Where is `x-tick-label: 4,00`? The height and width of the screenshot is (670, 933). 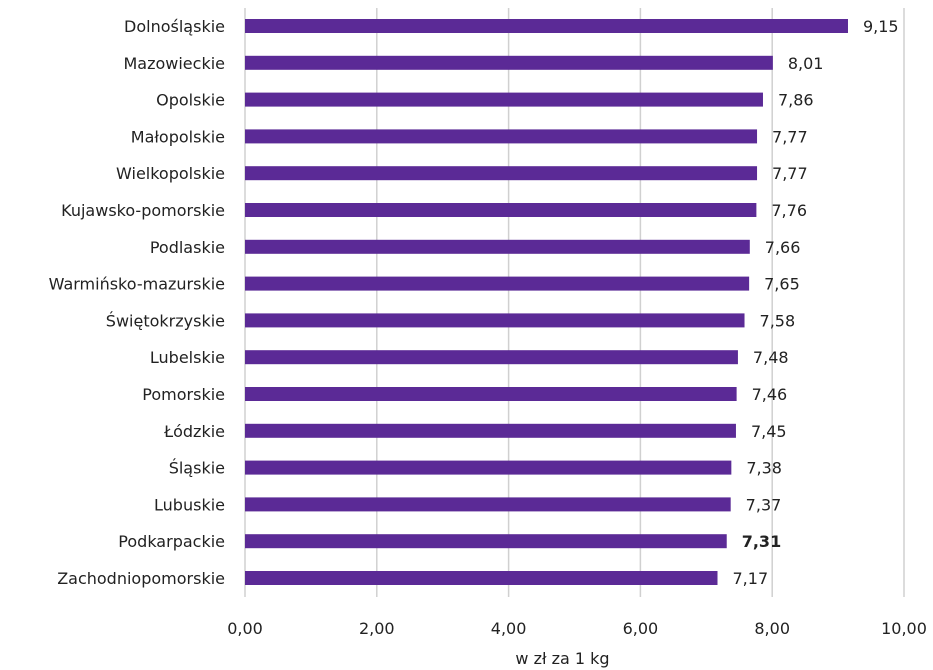
x-tick-label: 4,00 is located at coordinates (509, 628).